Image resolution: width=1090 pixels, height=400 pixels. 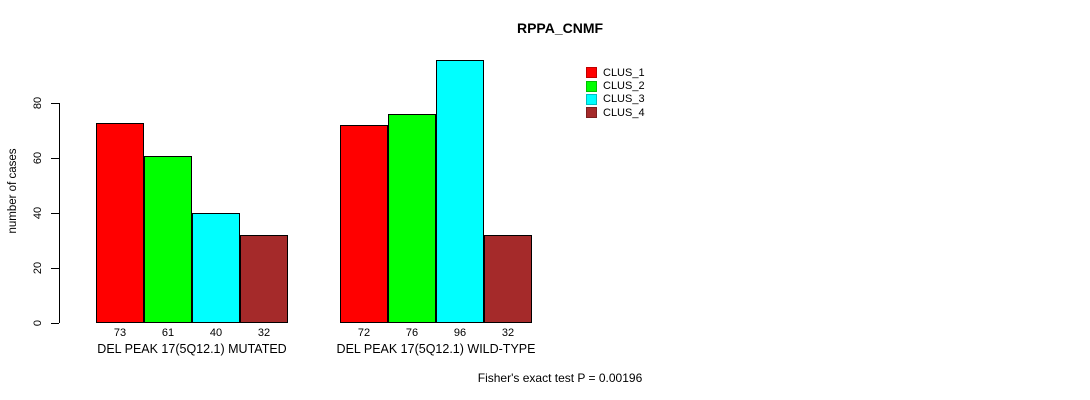 I want to click on legend-item-clus_3: CLUS_3, so click(x=615, y=99).